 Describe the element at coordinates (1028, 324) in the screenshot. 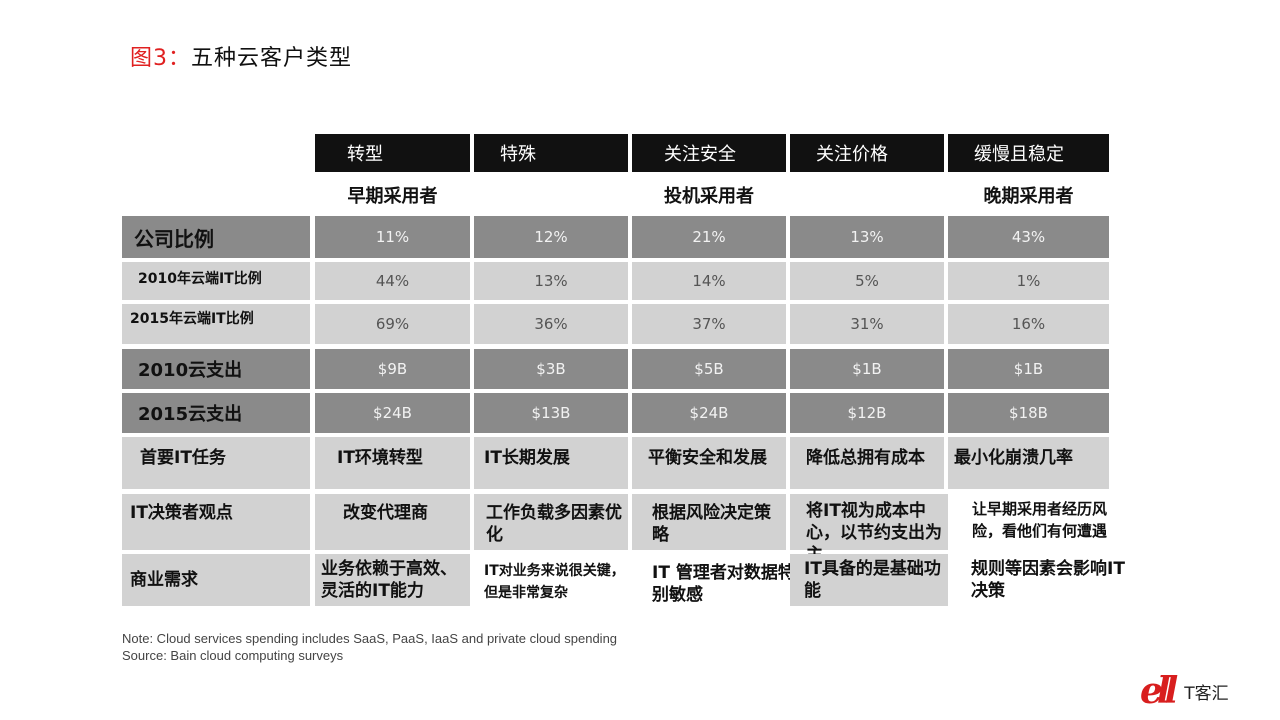

I see `table-cell: 16%` at that location.